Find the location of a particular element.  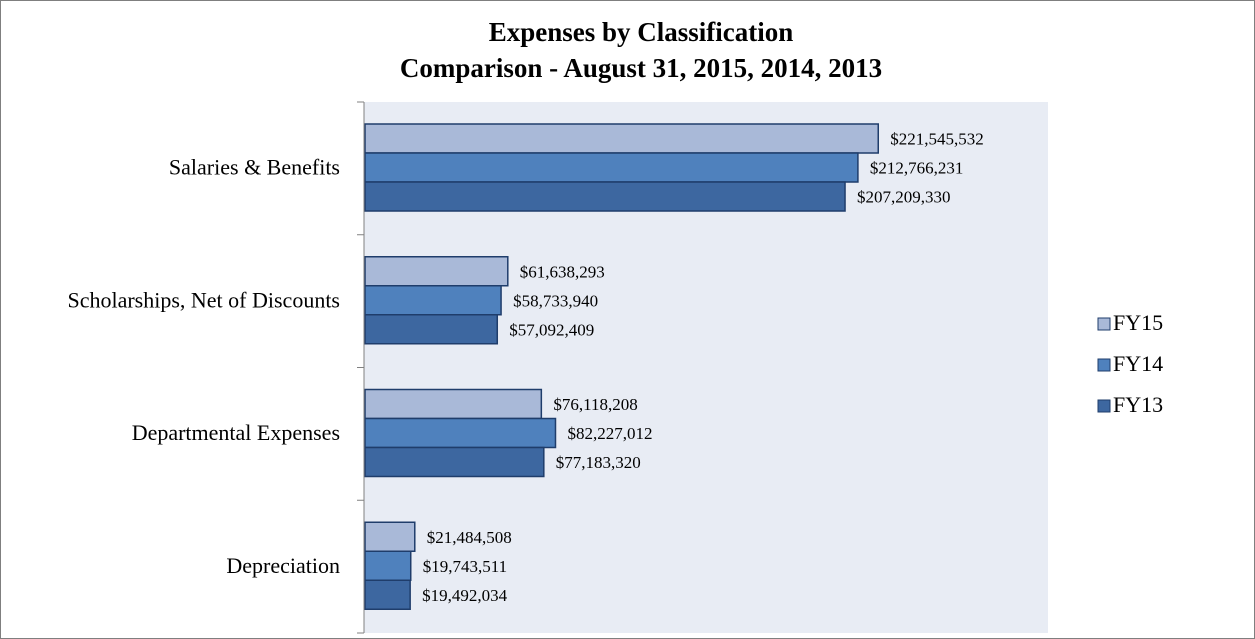

bar-fy14-depreciation is located at coordinates (388, 565).